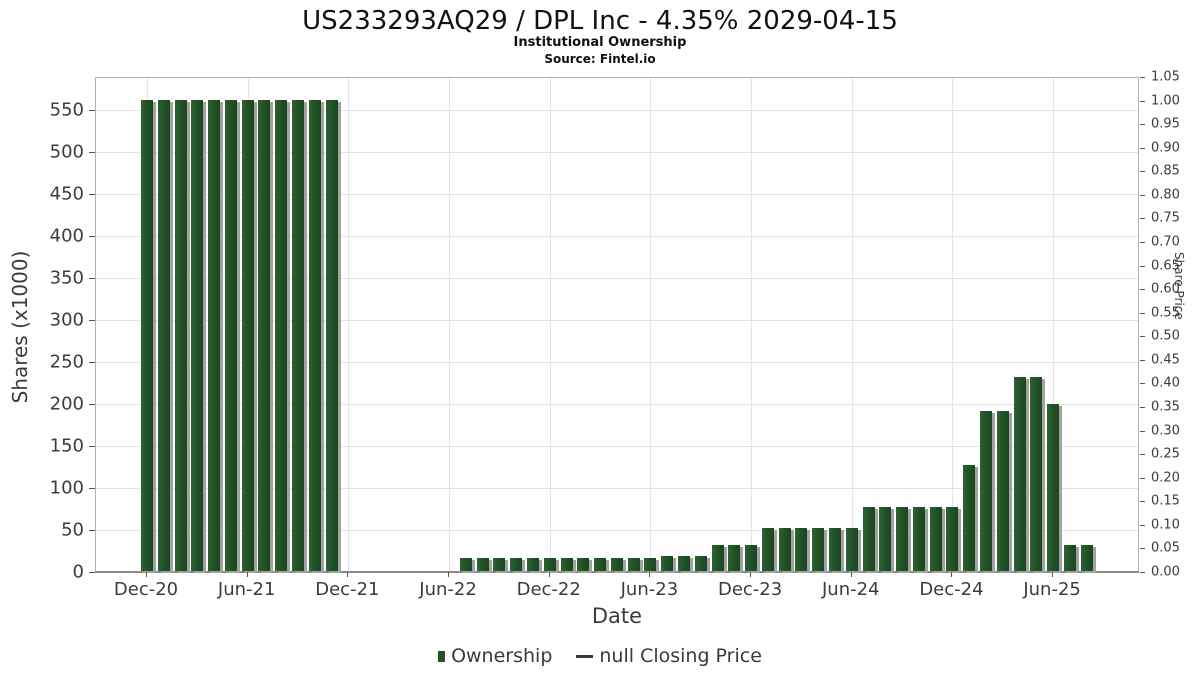 Image resolution: width=1200 pixels, height=675 pixels. Describe the element at coordinates (951, 589) in the screenshot. I see `x-axis-tick-label: Dec-24` at that location.